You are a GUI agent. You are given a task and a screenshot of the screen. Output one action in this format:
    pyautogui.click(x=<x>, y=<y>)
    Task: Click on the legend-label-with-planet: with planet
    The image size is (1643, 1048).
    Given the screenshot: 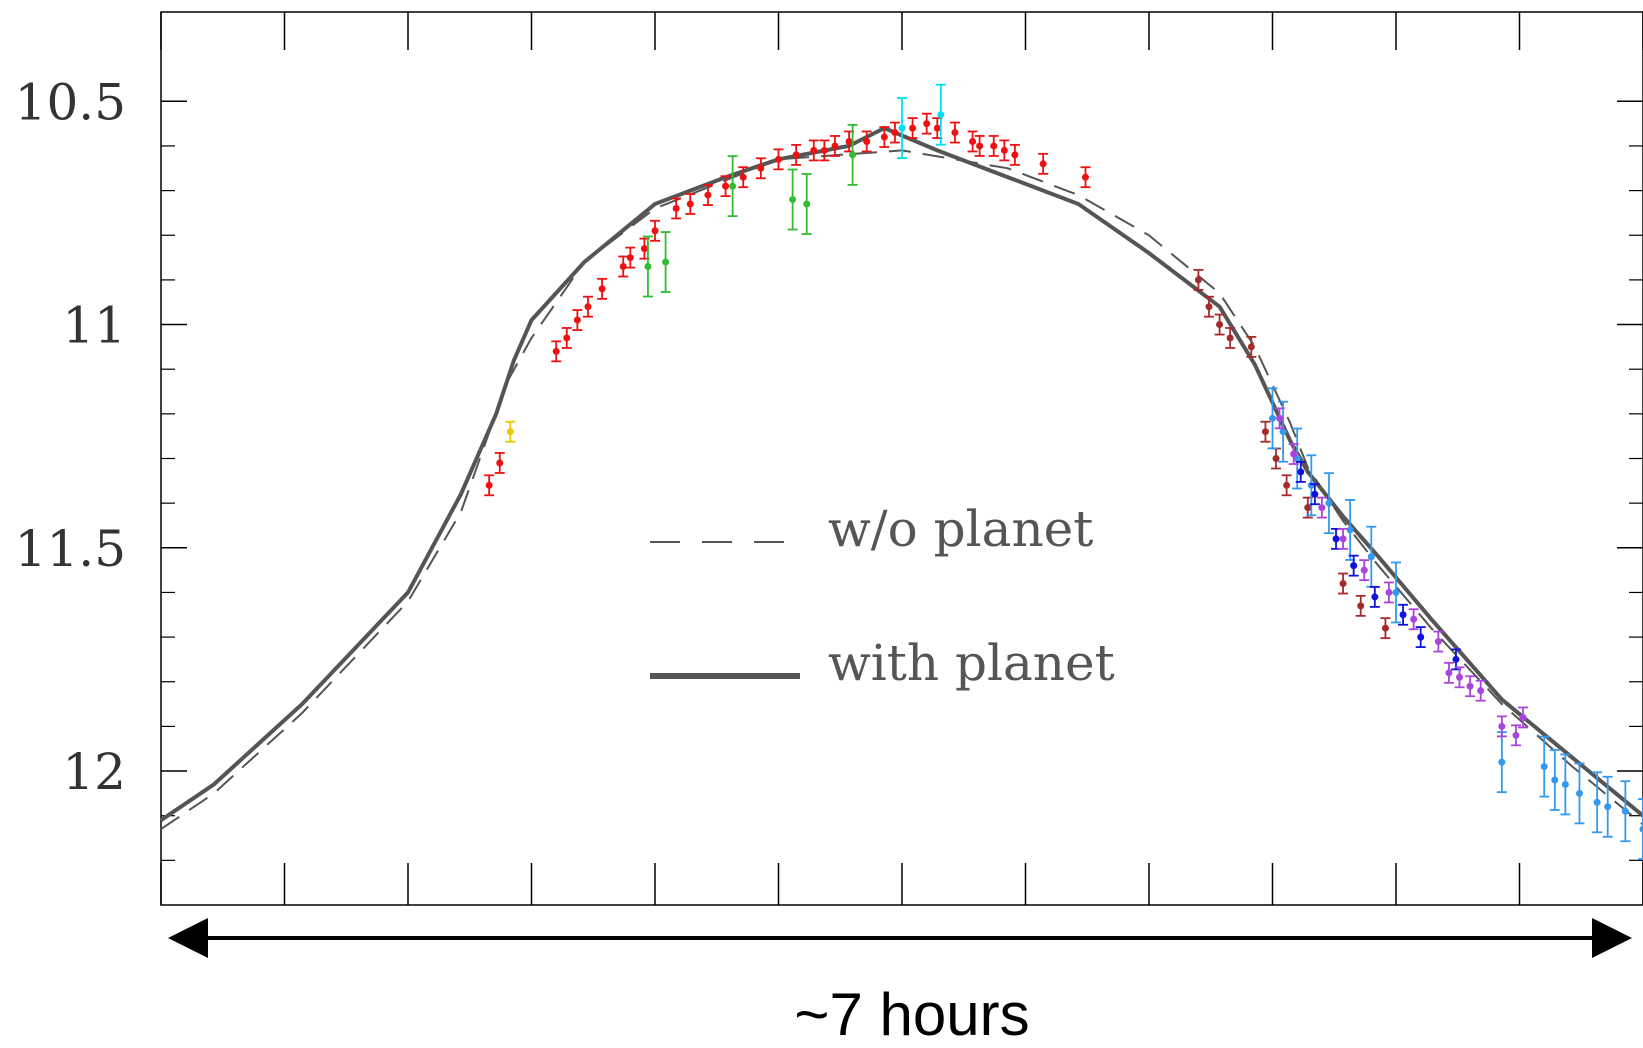 What is the action you would take?
    pyautogui.click(x=971, y=663)
    